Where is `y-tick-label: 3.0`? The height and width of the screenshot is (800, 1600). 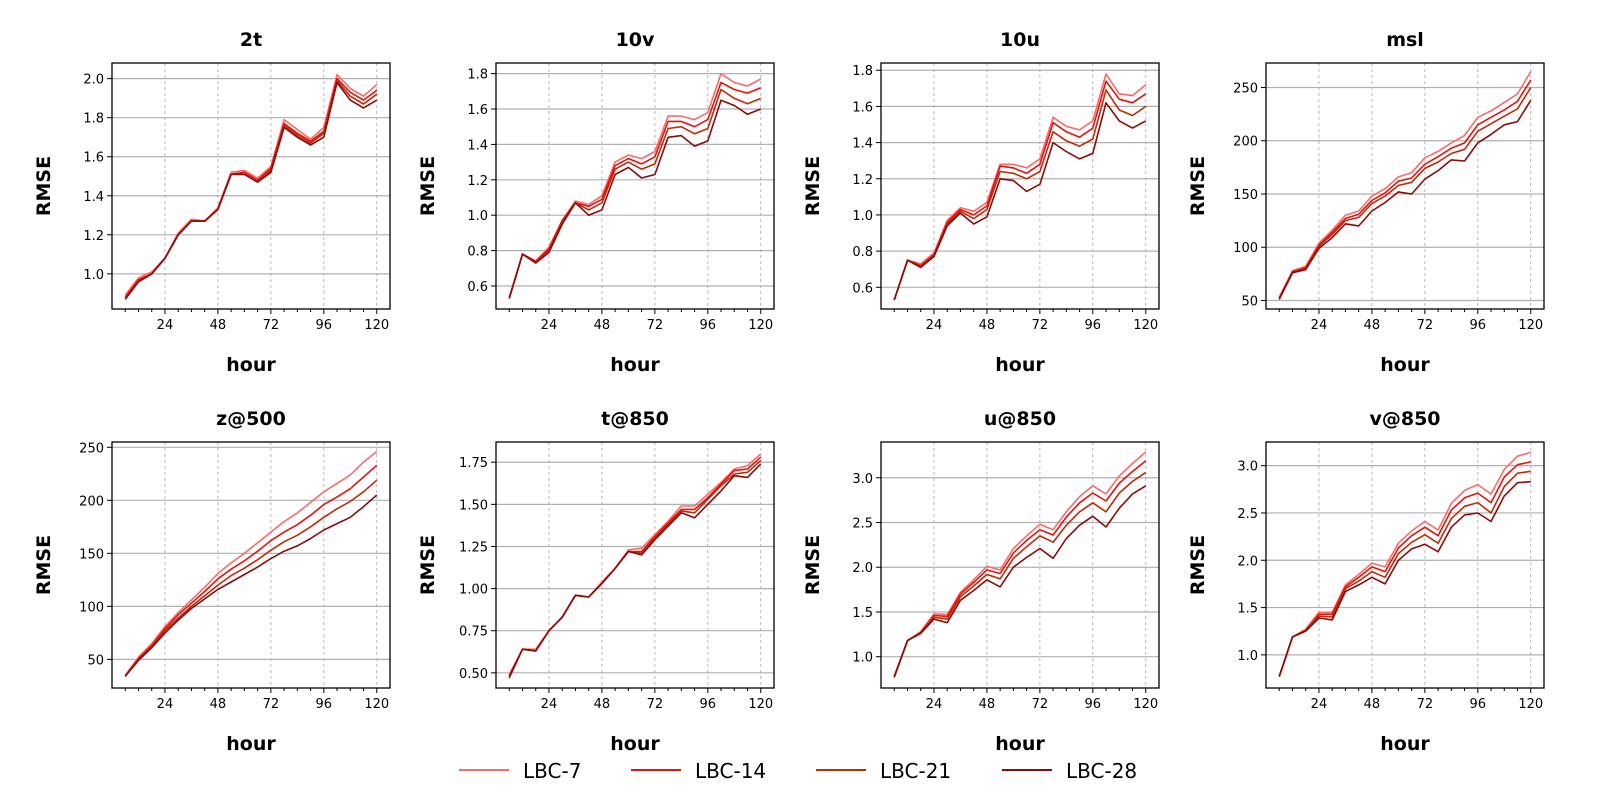
y-tick-label: 3.0 is located at coordinates (1247, 467).